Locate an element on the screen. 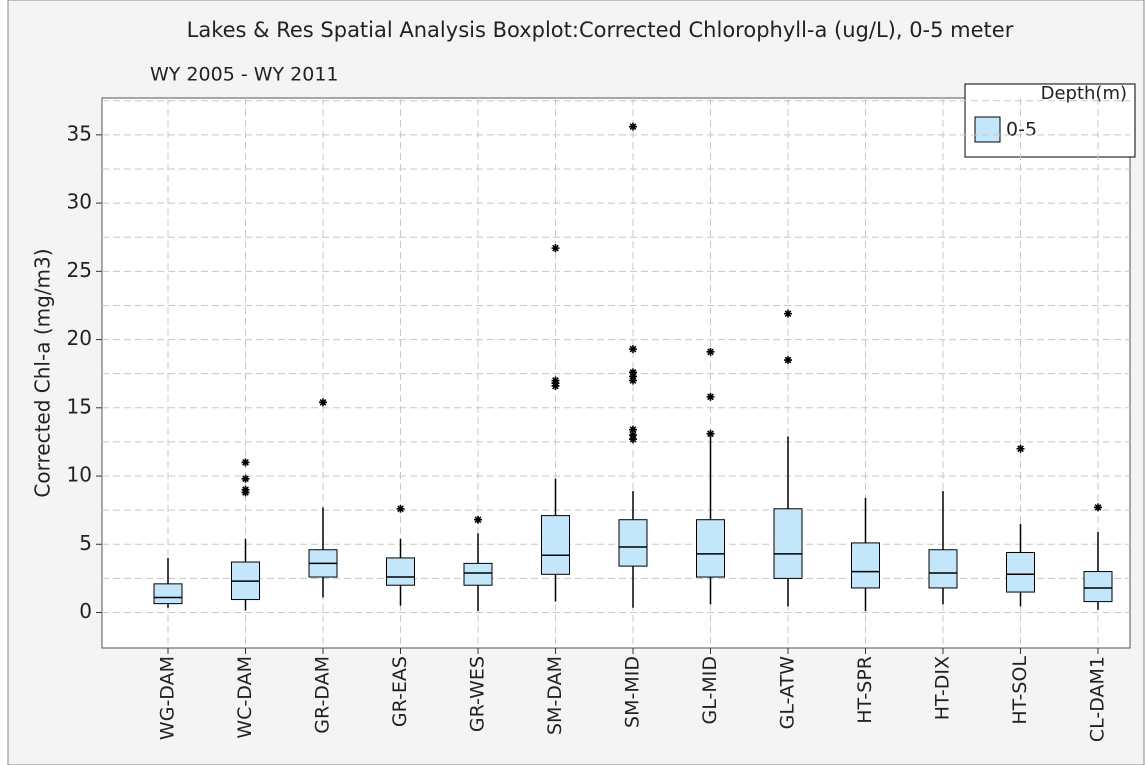 The height and width of the screenshot is (765, 1147). y-tick-label: 0 is located at coordinates (85, 611).